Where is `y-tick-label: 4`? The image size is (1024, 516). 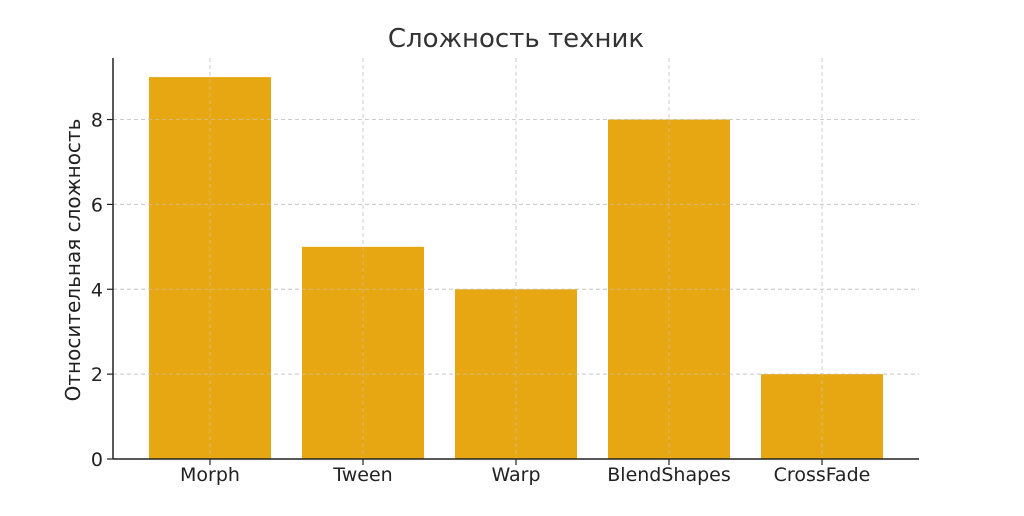 y-tick-label: 4 is located at coordinates (97, 290).